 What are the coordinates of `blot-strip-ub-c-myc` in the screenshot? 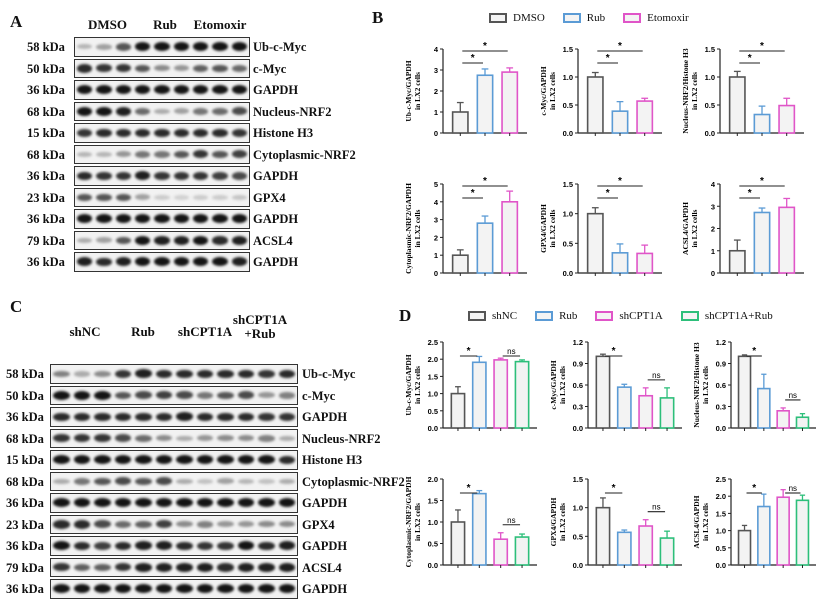 It's located at (174, 374).